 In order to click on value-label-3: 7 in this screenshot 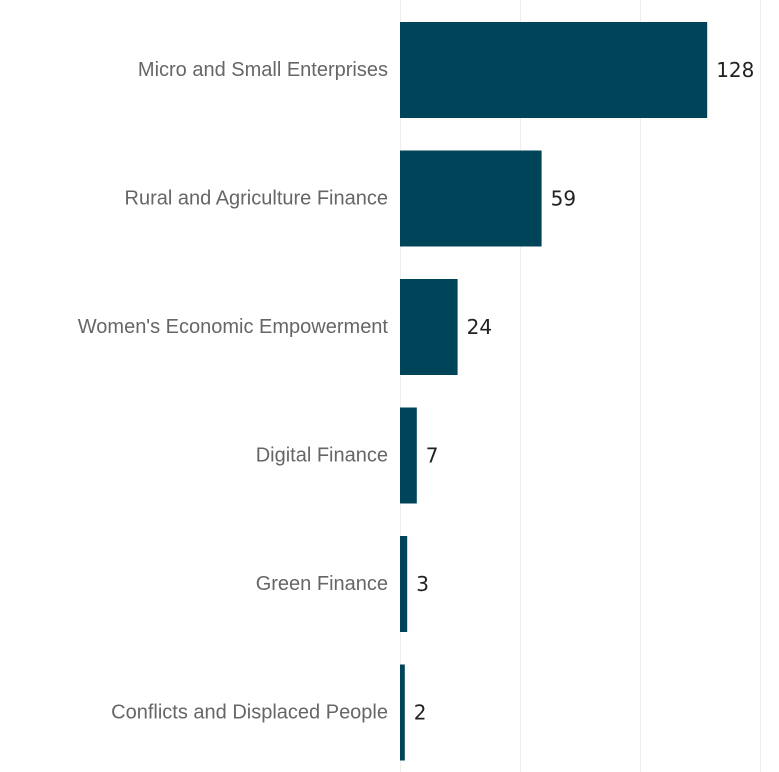, I will do `click(432, 456)`.